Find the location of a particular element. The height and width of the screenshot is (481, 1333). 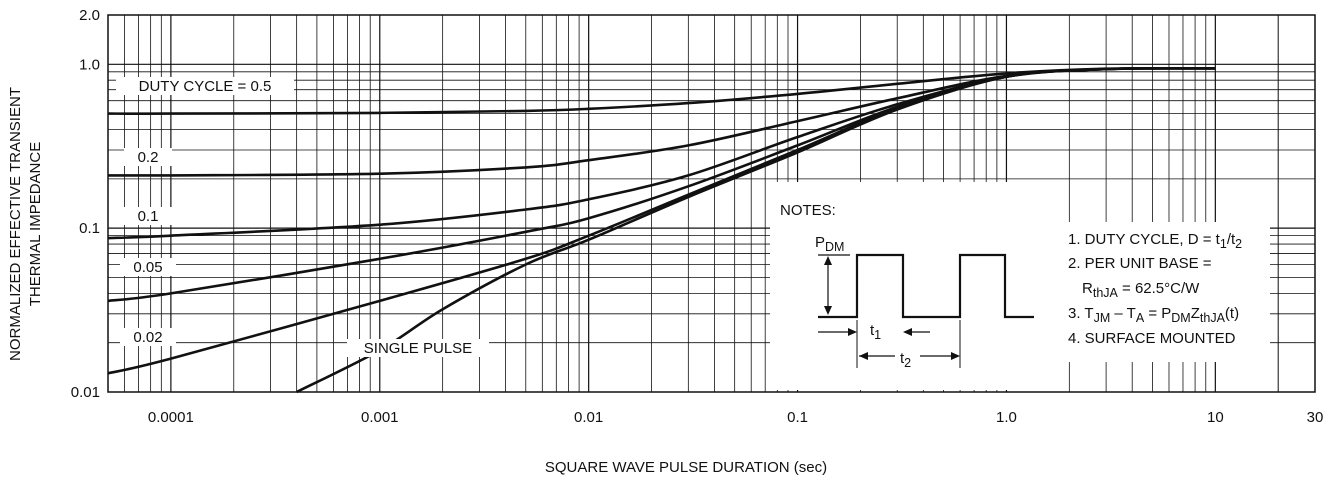

x-tick-label: 30 is located at coordinates (1315, 417).